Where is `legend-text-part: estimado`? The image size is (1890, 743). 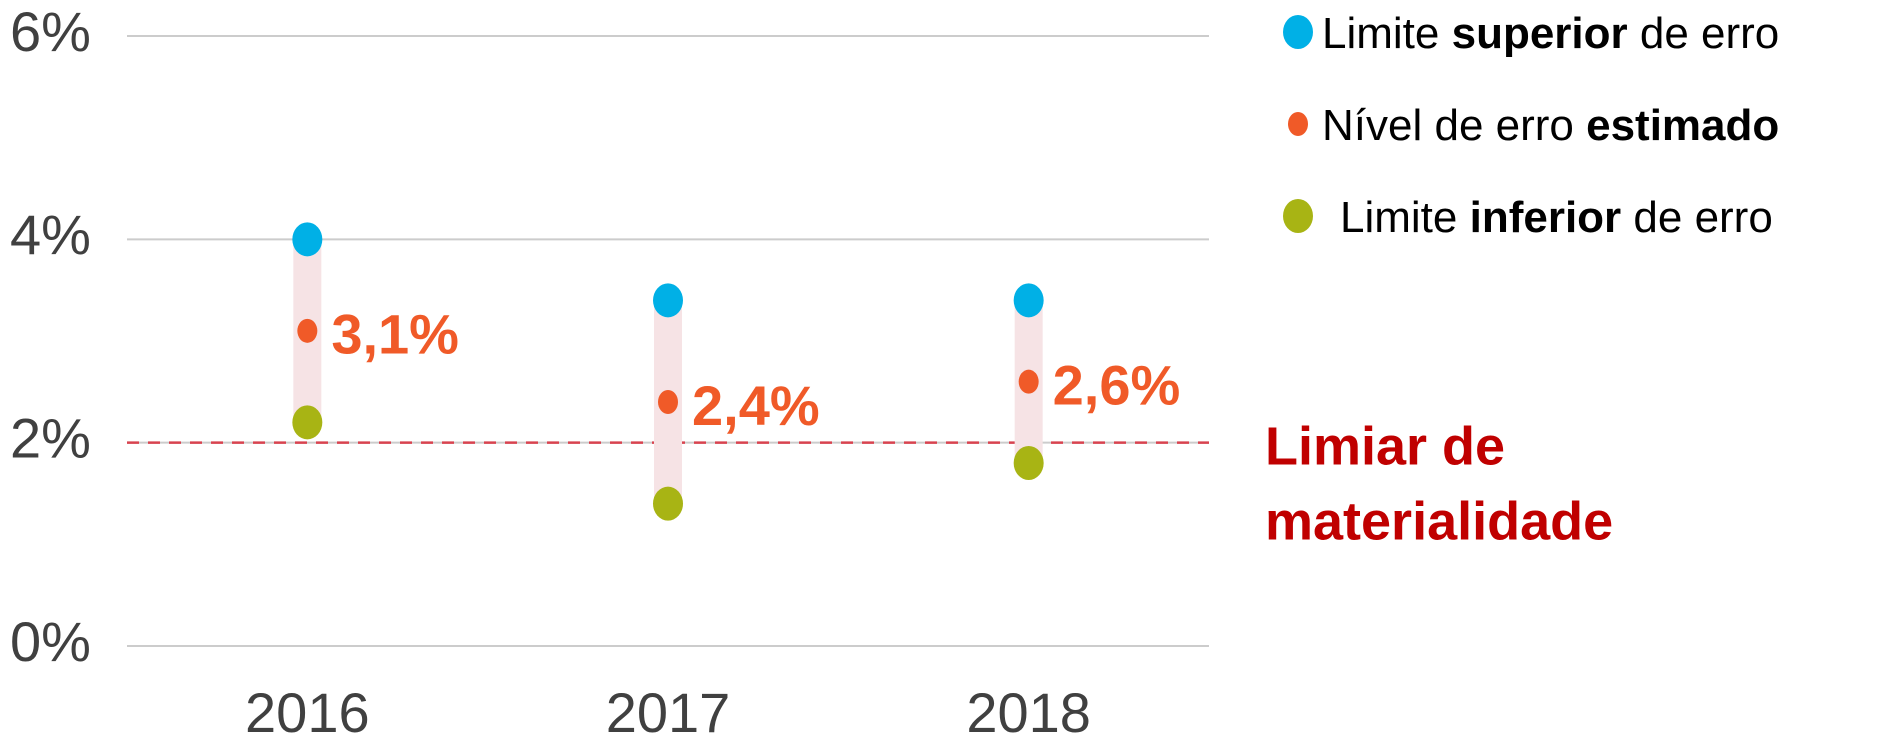 legend-text-part: estimado is located at coordinates (1682, 125).